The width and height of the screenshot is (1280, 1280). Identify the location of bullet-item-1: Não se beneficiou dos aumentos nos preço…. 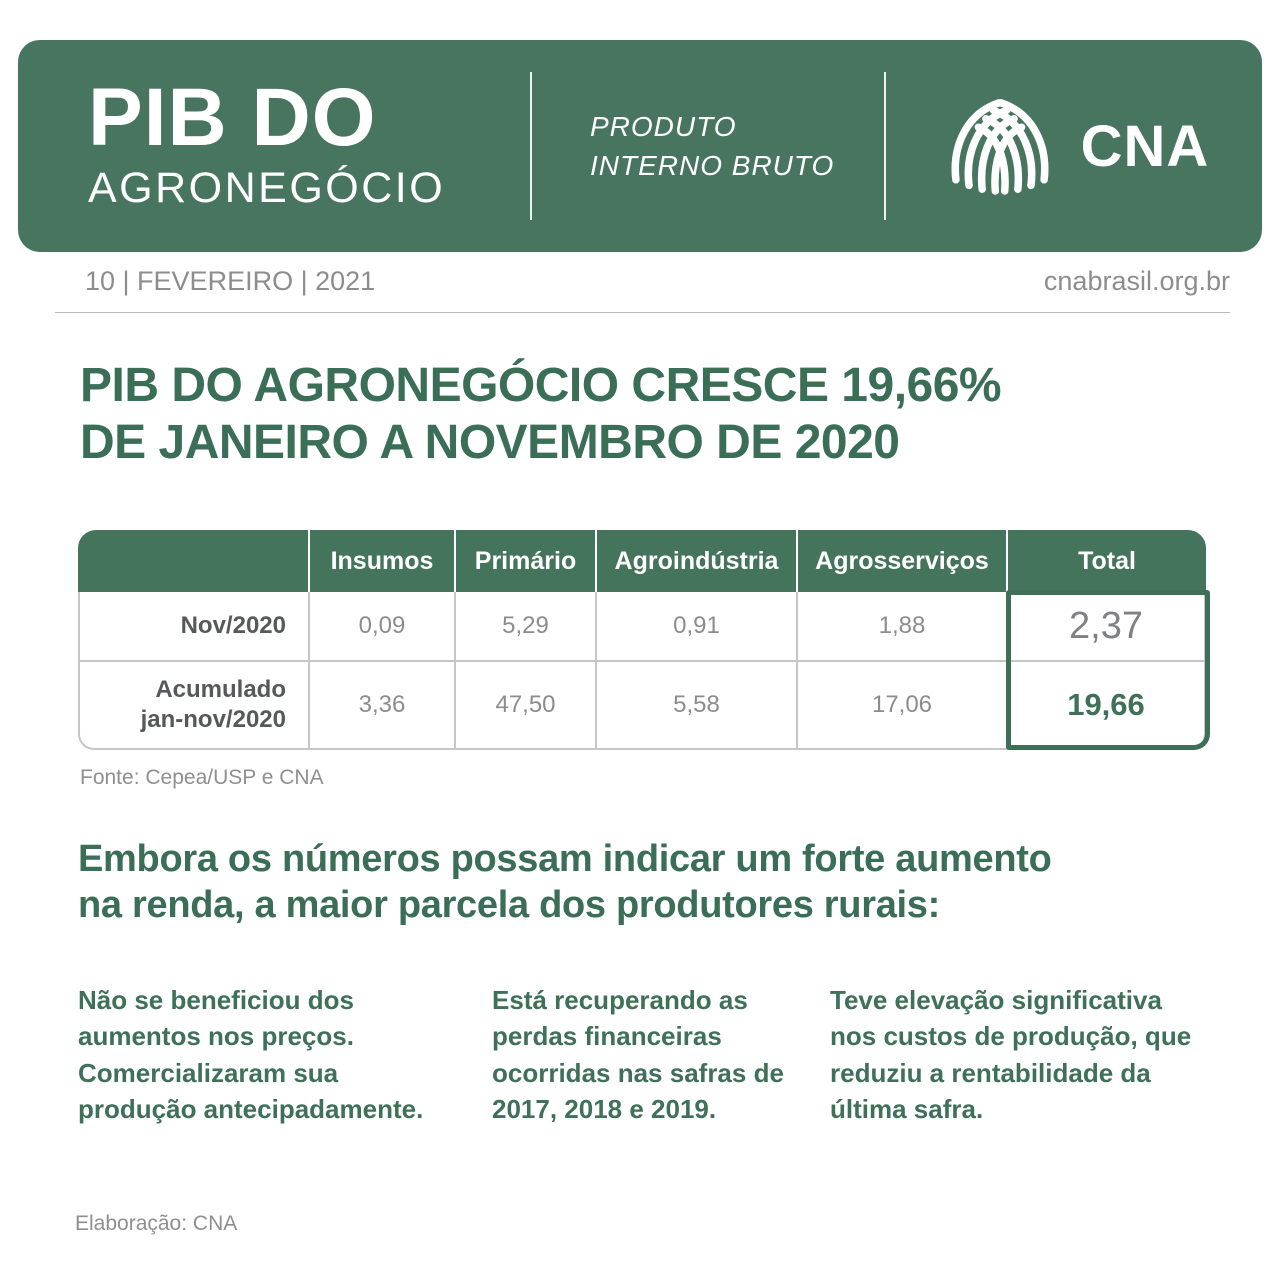
(251, 1055).